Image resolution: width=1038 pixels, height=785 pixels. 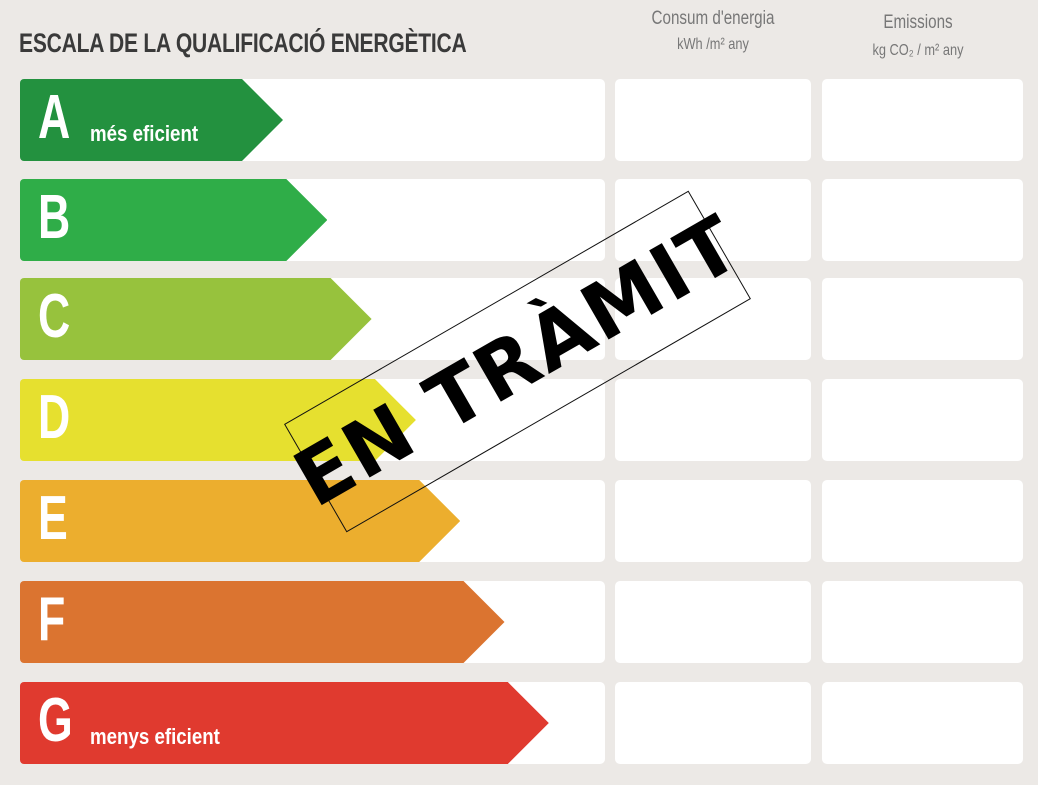 What do you see at coordinates (54, 217) in the screenshot?
I see `rating-letter: B` at bounding box center [54, 217].